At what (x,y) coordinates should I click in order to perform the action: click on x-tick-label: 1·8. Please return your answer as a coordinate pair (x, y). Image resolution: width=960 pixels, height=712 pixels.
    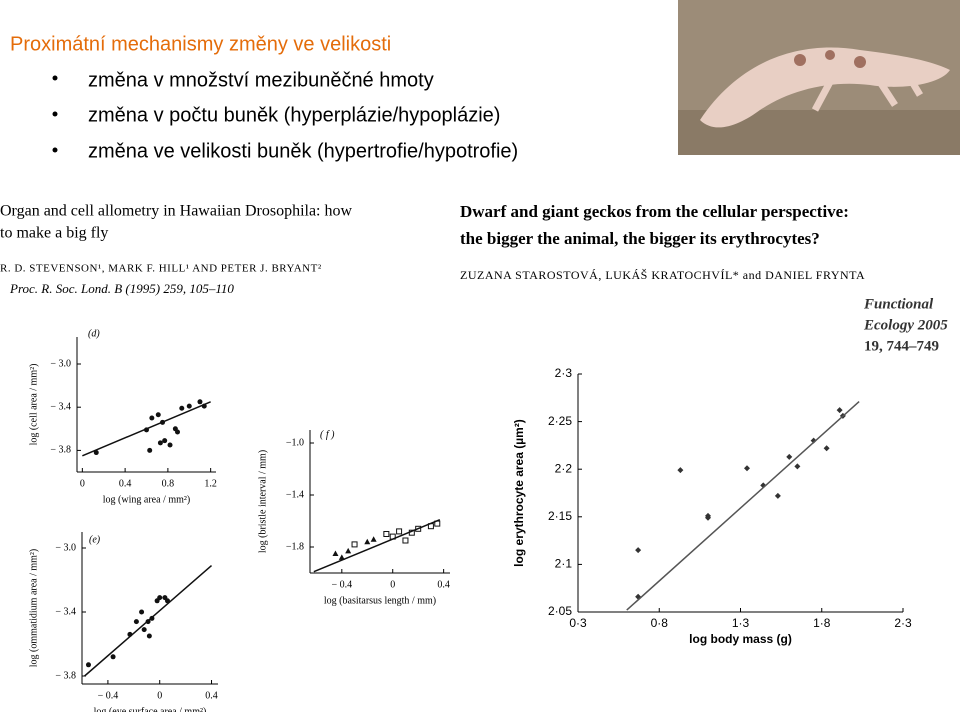
    Looking at the image, I should click on (822, 623).